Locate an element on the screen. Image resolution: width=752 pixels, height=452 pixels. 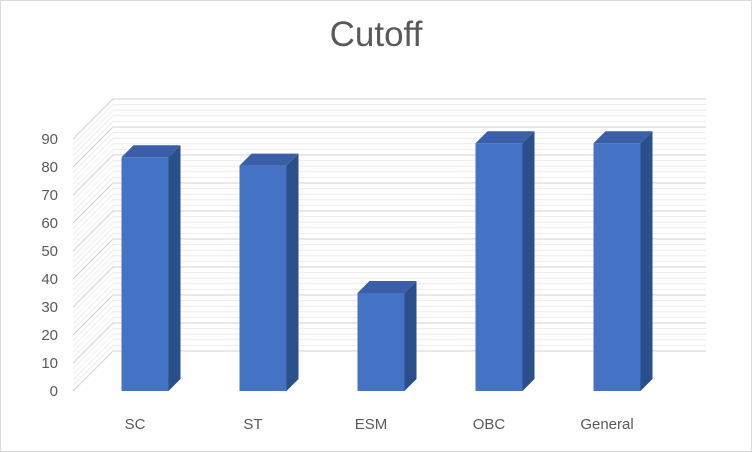
y-tick-label: 40 is located at coordinates (49, 279).